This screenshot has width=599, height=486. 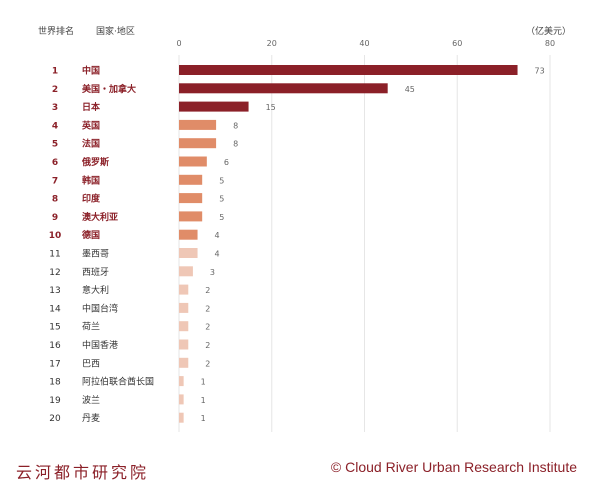 I want to click on country-column-header: 国家·地区, so click(x=115, y=32).